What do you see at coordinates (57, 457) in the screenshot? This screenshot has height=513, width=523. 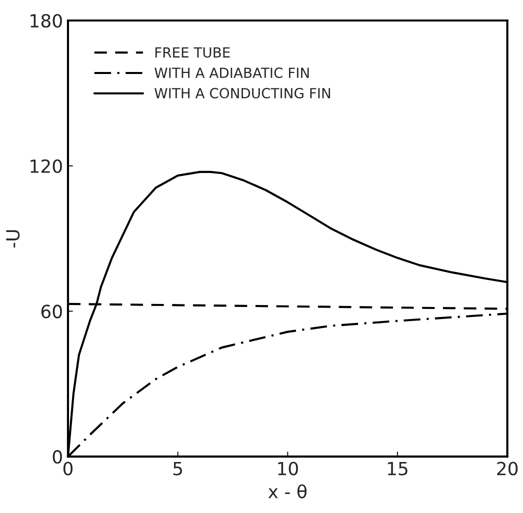 I see `y-tick-label: 0` at bounding box center [57, 457].